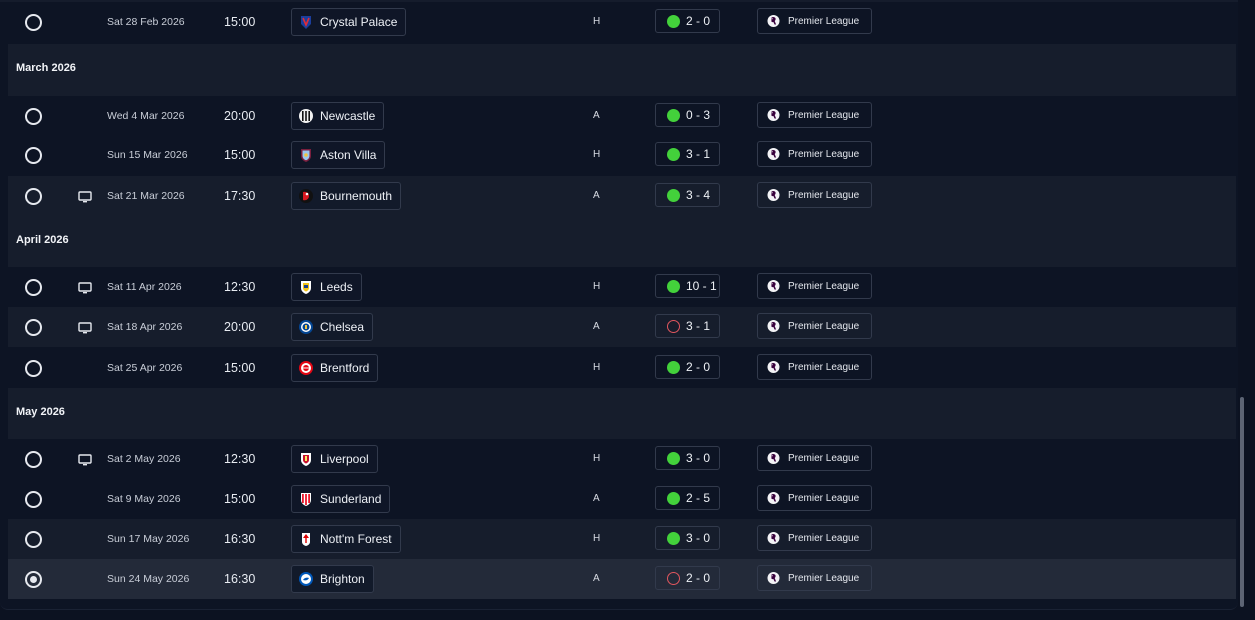 Image resolution: width=1255 pixels, height=620 pixels. What do you see at coordinates (338, 116) in the screenshot?
I see `opponent-button: Newcastle` at bounding box center [338, 116].